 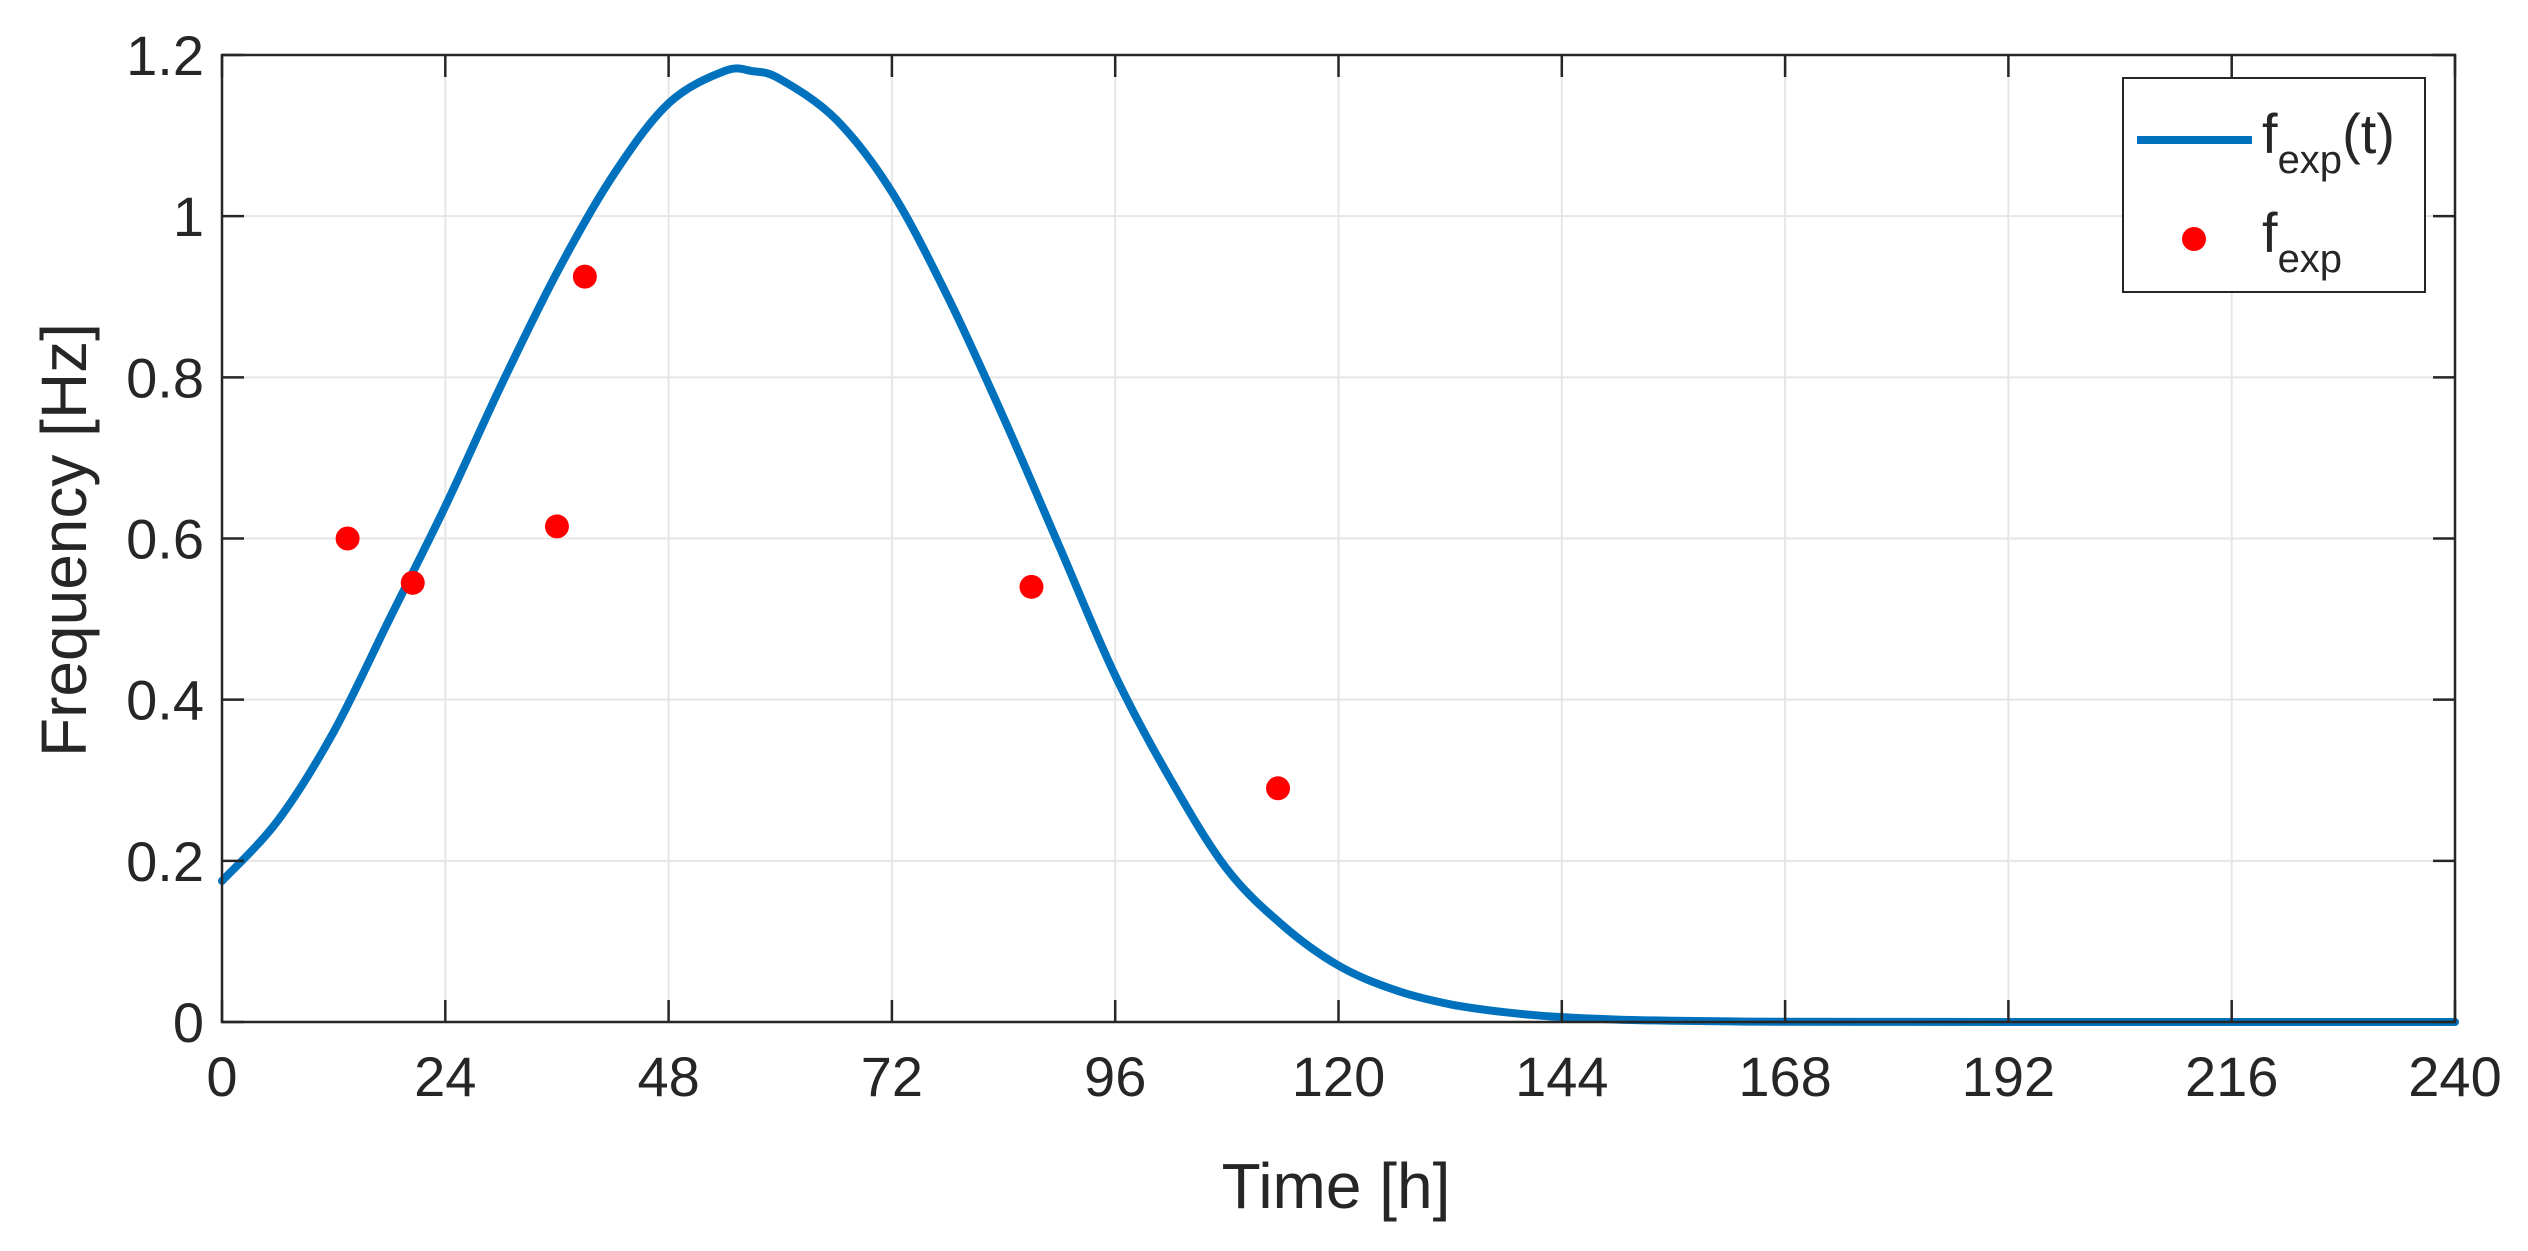 I want to click on x-tick-label: 72, so click(x=892, y=1076).